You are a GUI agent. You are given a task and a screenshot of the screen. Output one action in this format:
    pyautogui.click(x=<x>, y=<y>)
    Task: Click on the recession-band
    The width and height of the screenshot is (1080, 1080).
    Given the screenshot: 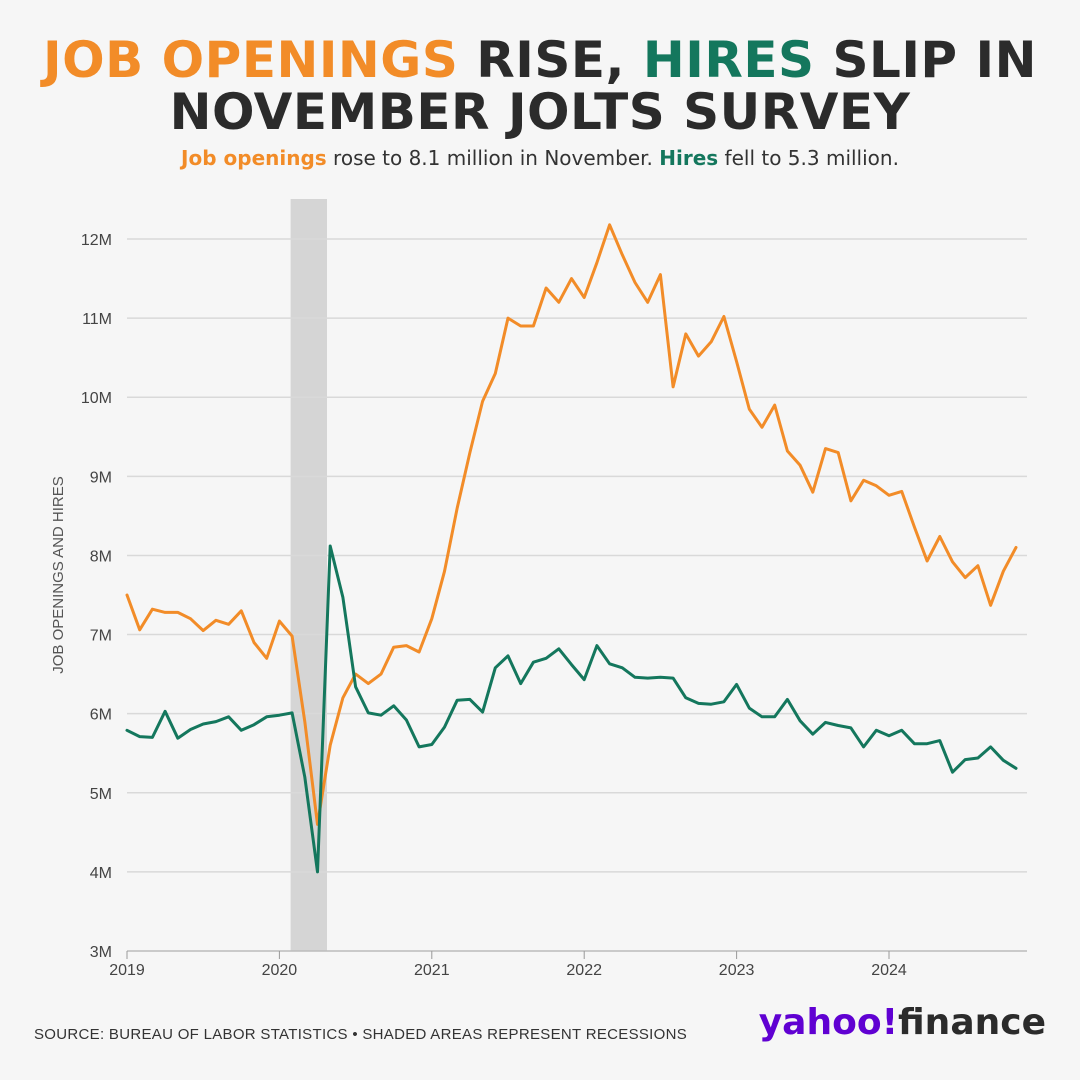 What is the action you would take?
    pyautogui.click(x=308, y=575)
    